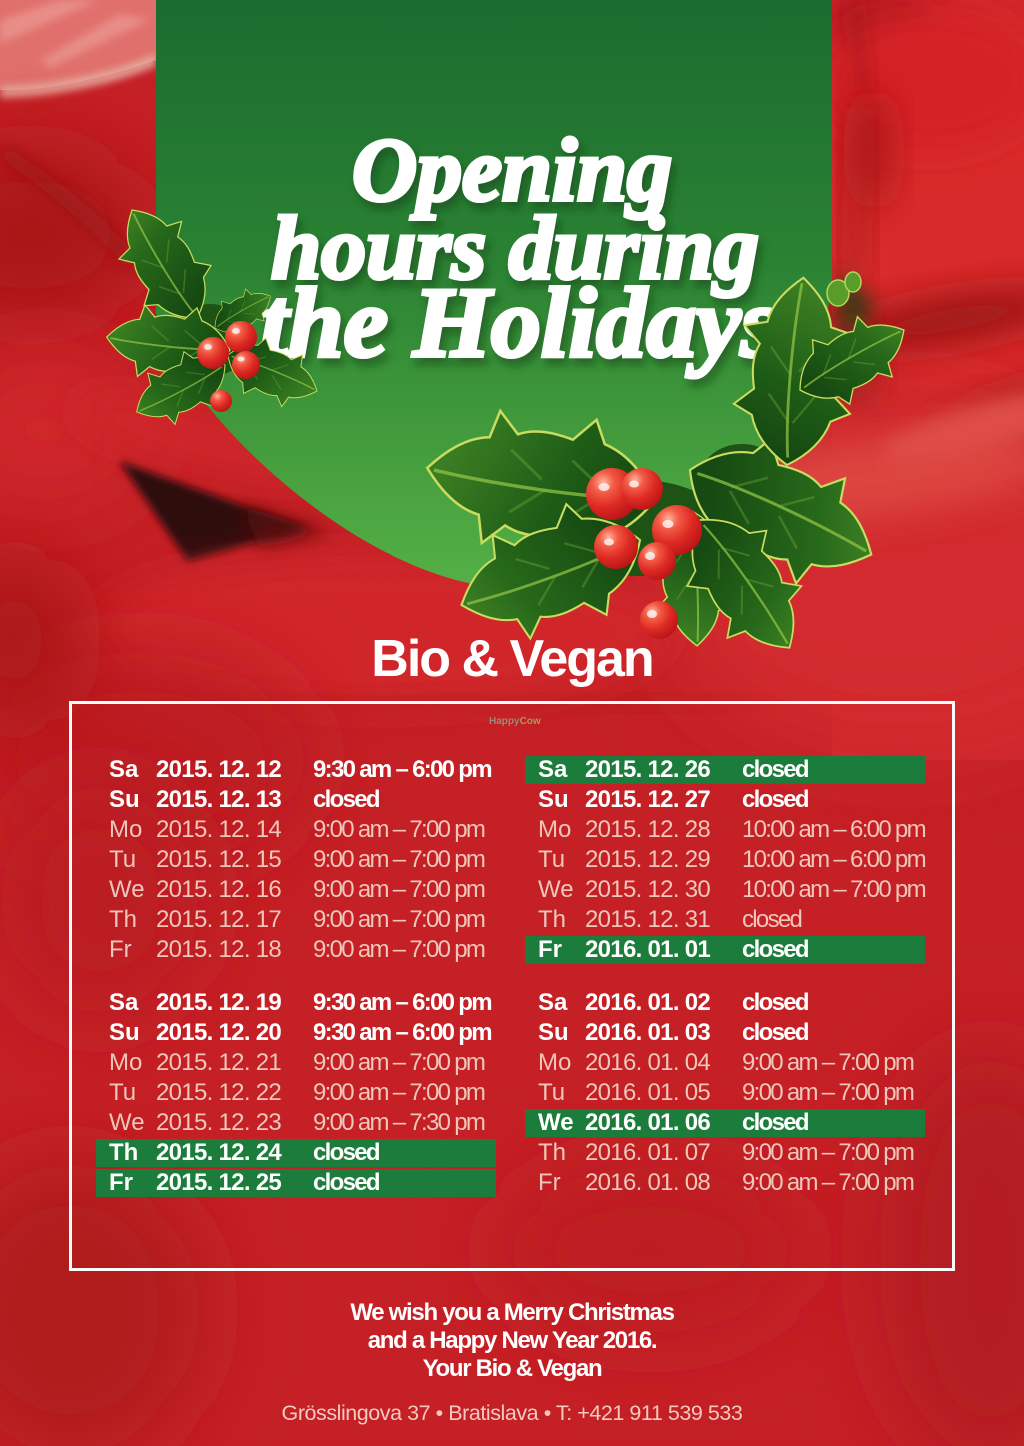 The width and height of the screenshot is (1024, 1446). What do you see at coordinates (515, 248) in the screenshot?
I see `svg-text: hours during` at bounding box center [515, 248].